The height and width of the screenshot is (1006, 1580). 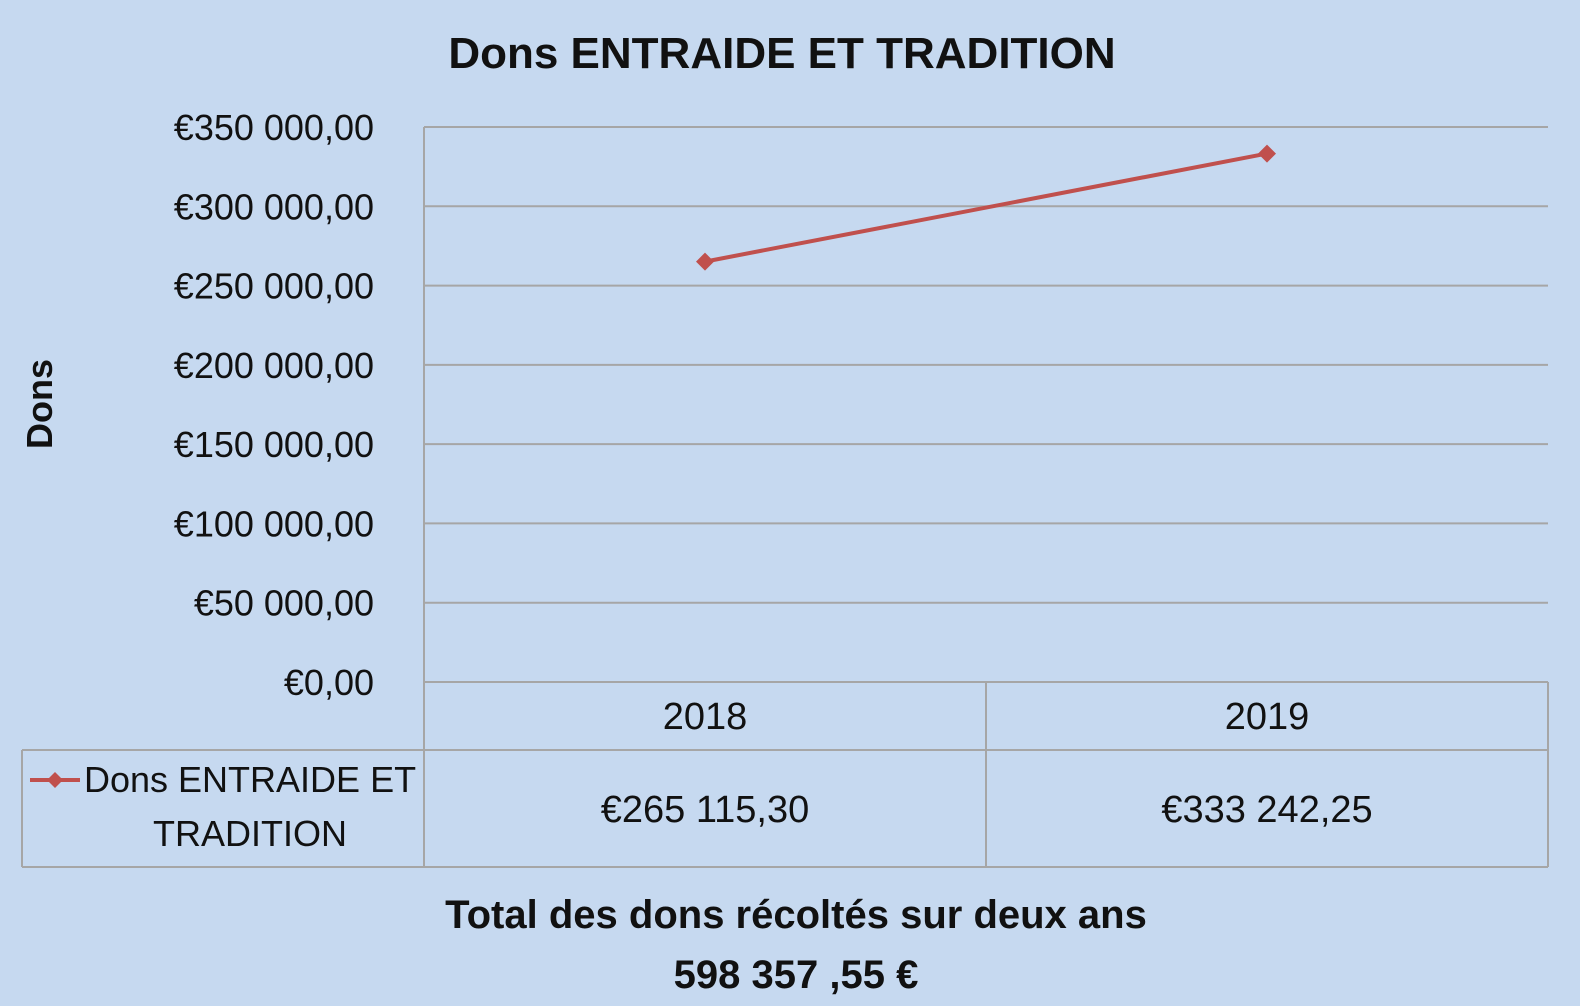 What do you see at coordinates (1267, 717) in the screenshot?
I see `x-category-label: 2019` at bounding box center [1267, 717].